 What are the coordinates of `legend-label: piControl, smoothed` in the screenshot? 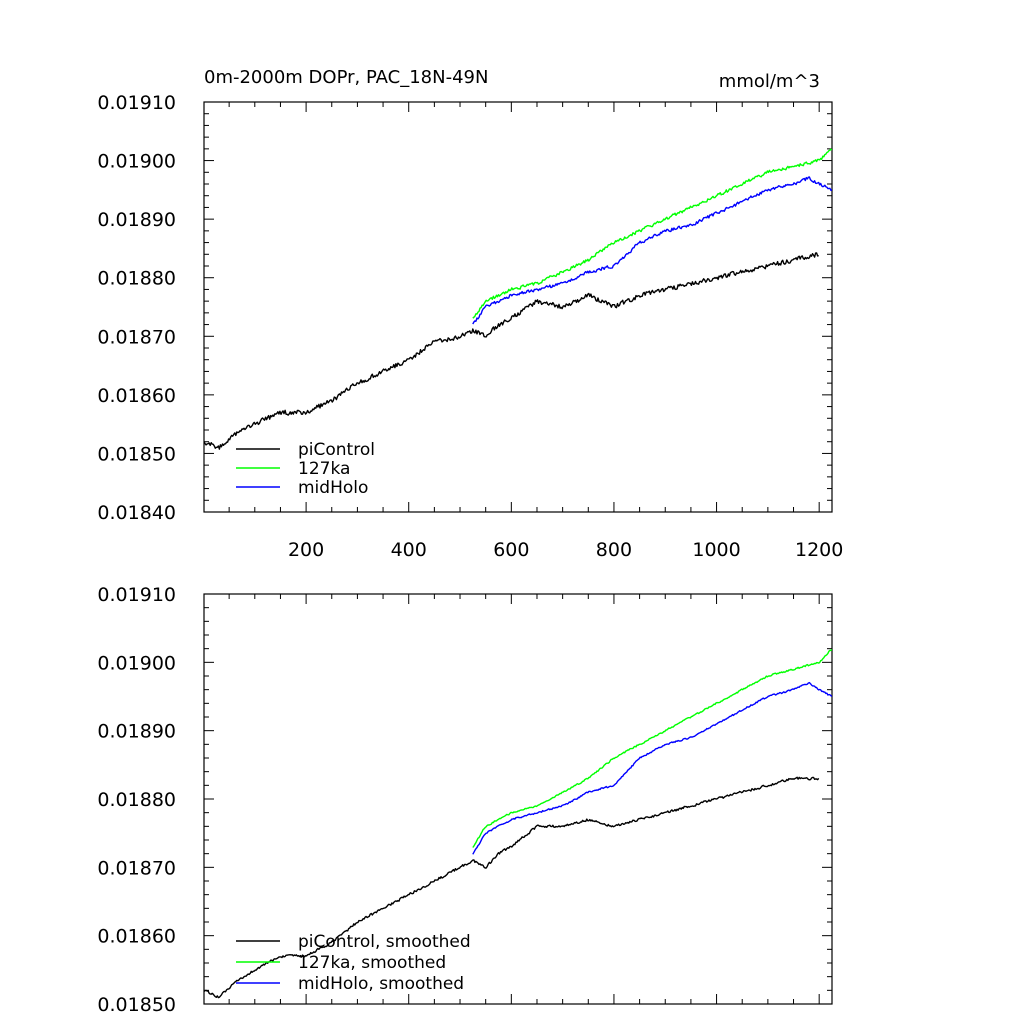 It's located at (384, 942).